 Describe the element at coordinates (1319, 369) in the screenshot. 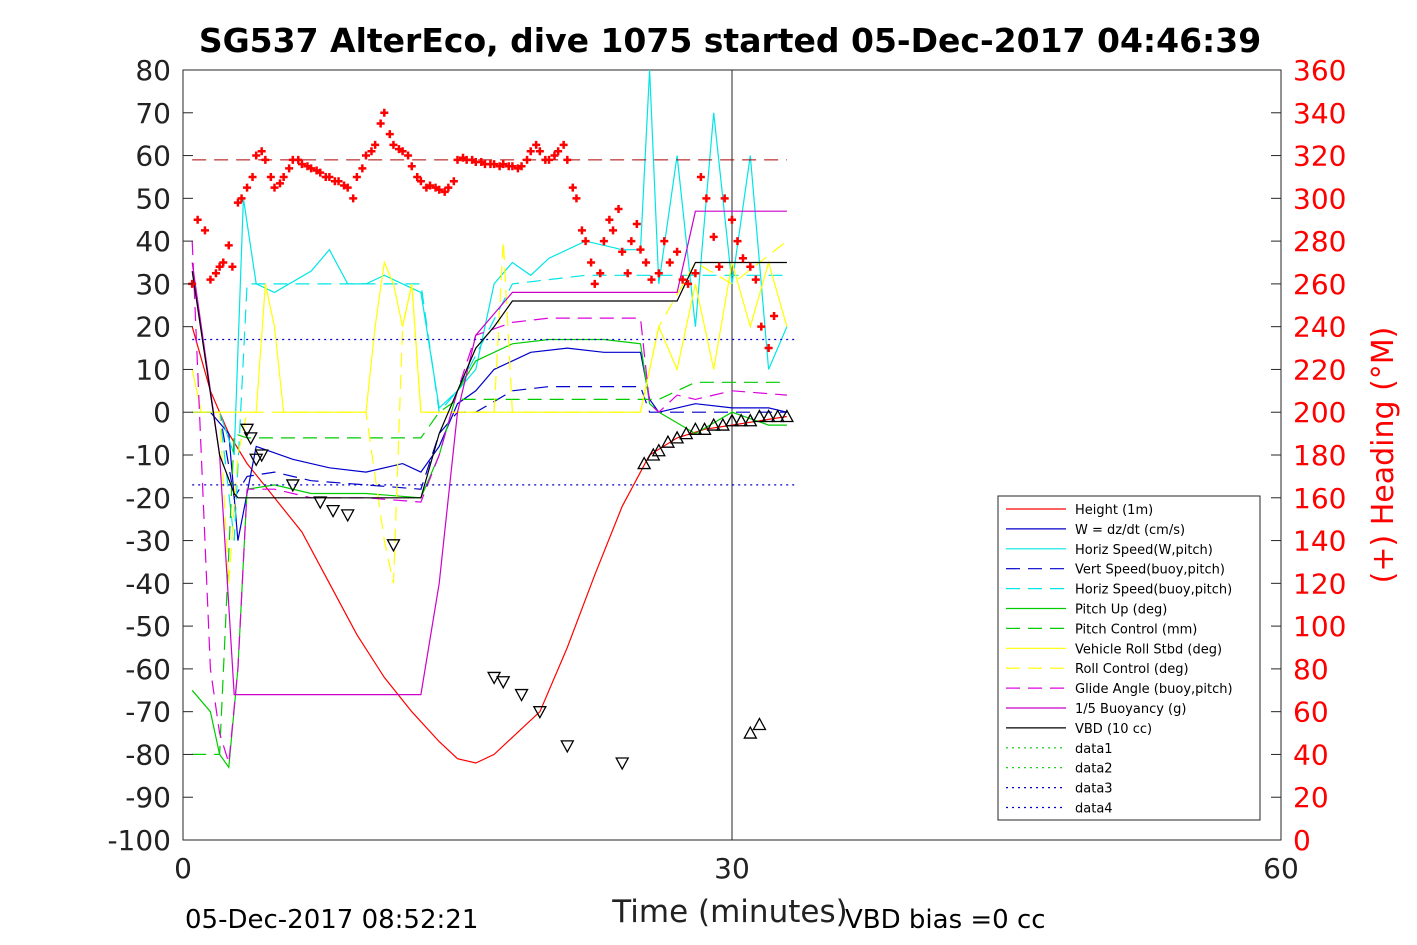

I see `y2-tick-label: 220` at that location.